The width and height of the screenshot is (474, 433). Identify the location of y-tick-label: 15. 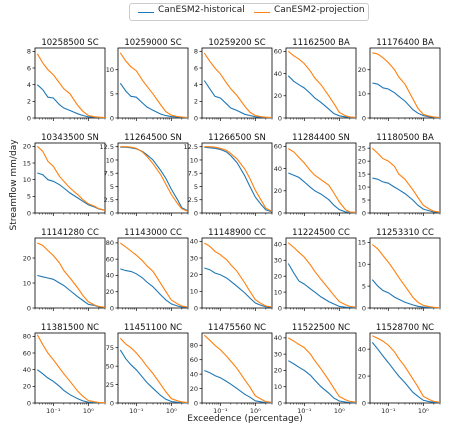
(362, 243).